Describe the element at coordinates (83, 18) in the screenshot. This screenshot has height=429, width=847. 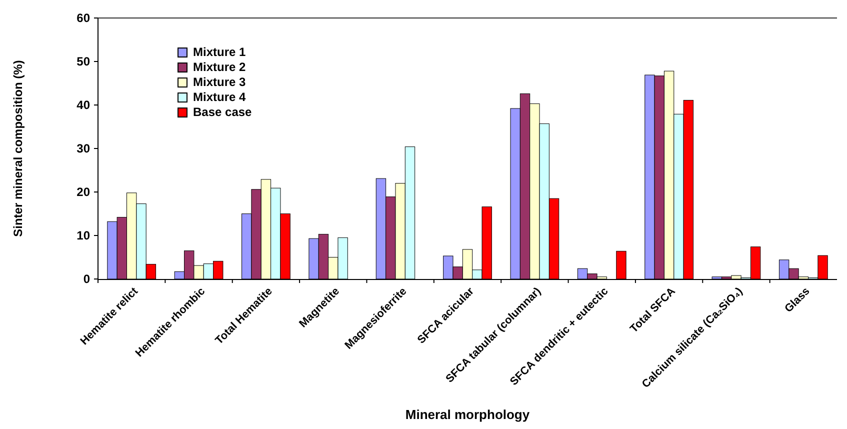
I see `y-tick-label: 60` at that location.